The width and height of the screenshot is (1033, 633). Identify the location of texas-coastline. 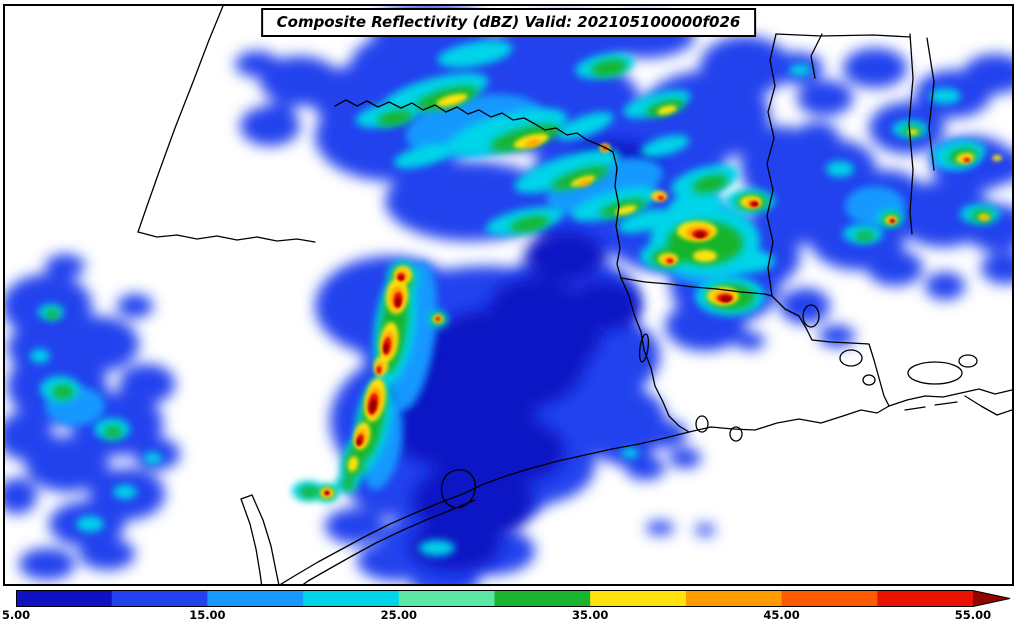
(485, 507).